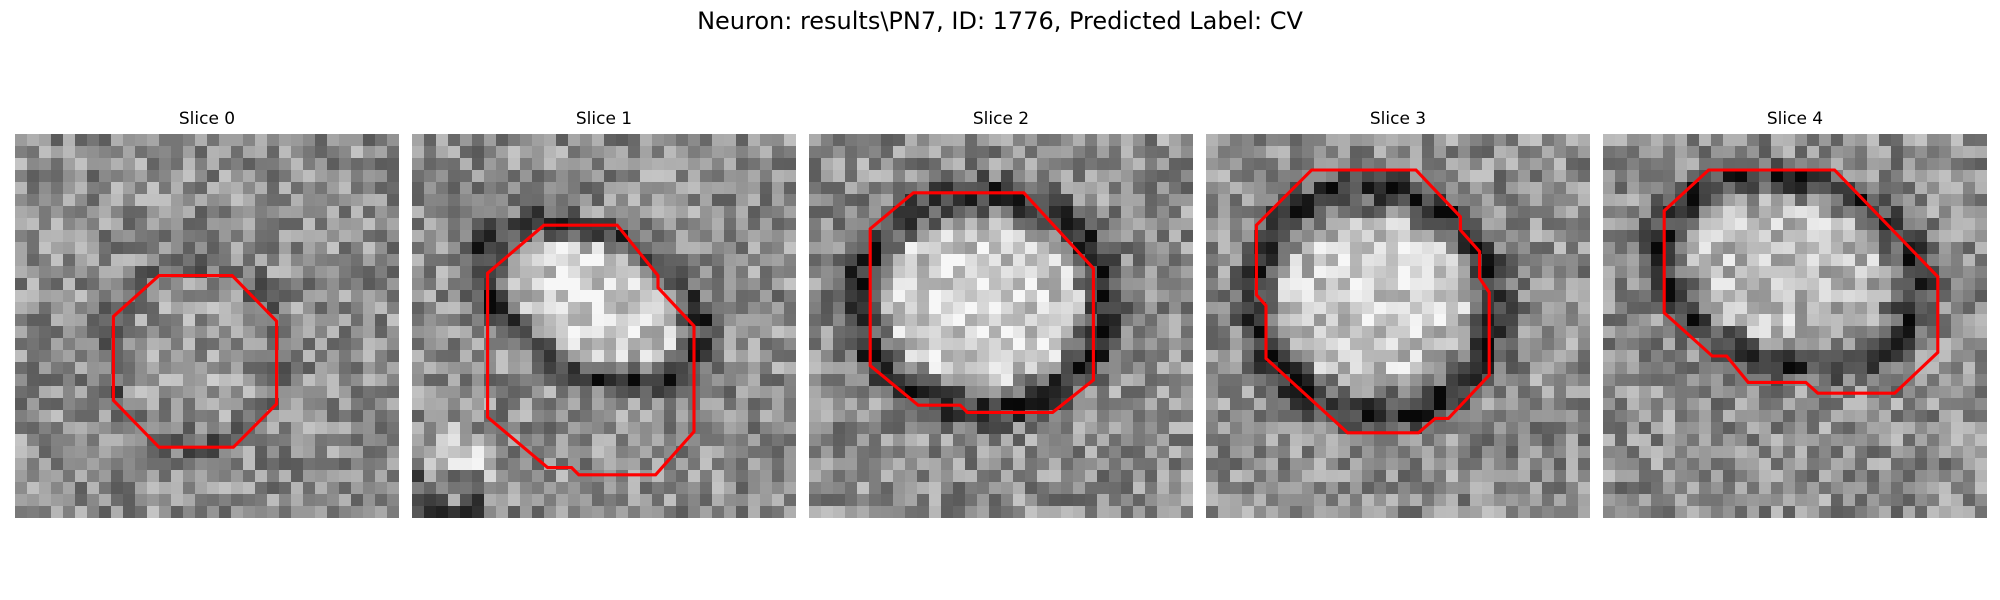 This screenshot has height=600, width=2000. What do you see at coordinates (1001, 119) in the screenshot?
I see `slice-title-2: Slice 2` at bounding box center [1001, 119].